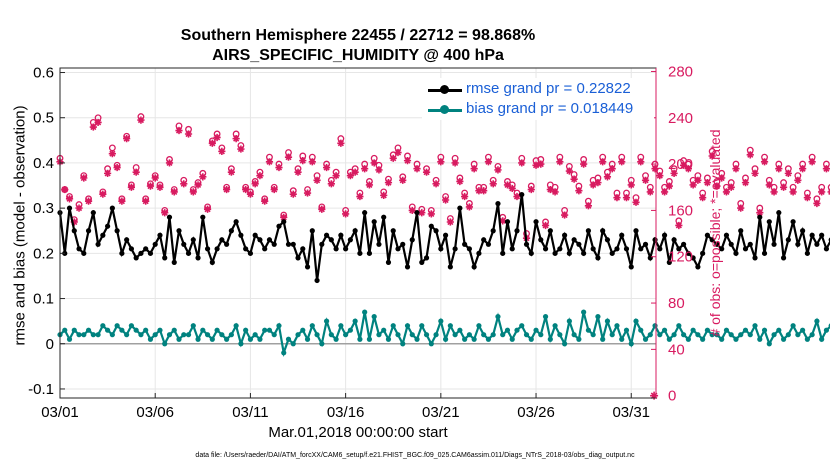  What do you see at coordinates (680, 257) in the screenshot?
I see `right-tick-label: 120` at bounding box center [680, 257].